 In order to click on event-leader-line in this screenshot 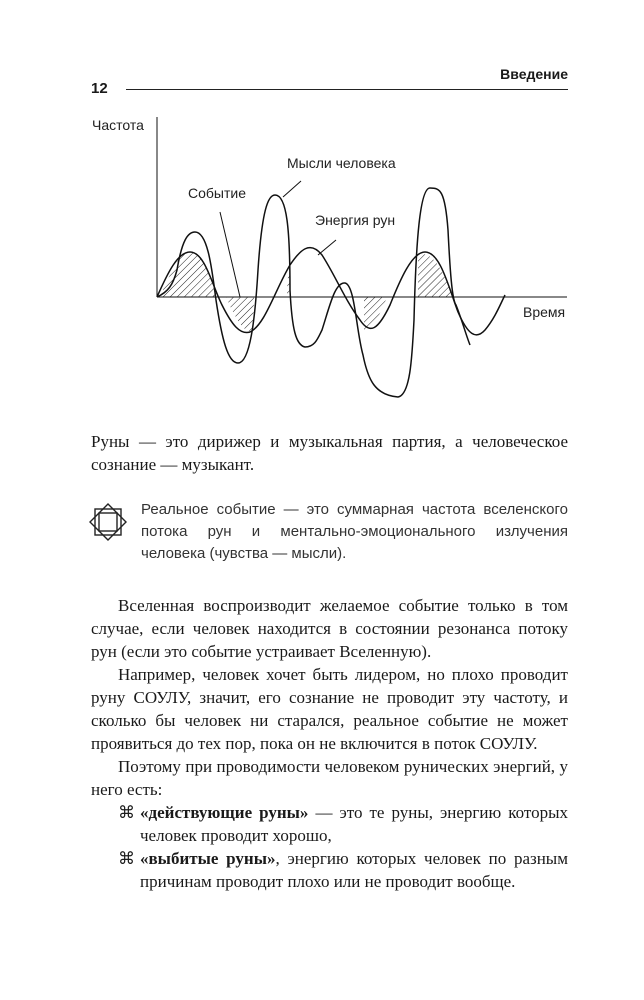, I will do `click(230, 254)`.